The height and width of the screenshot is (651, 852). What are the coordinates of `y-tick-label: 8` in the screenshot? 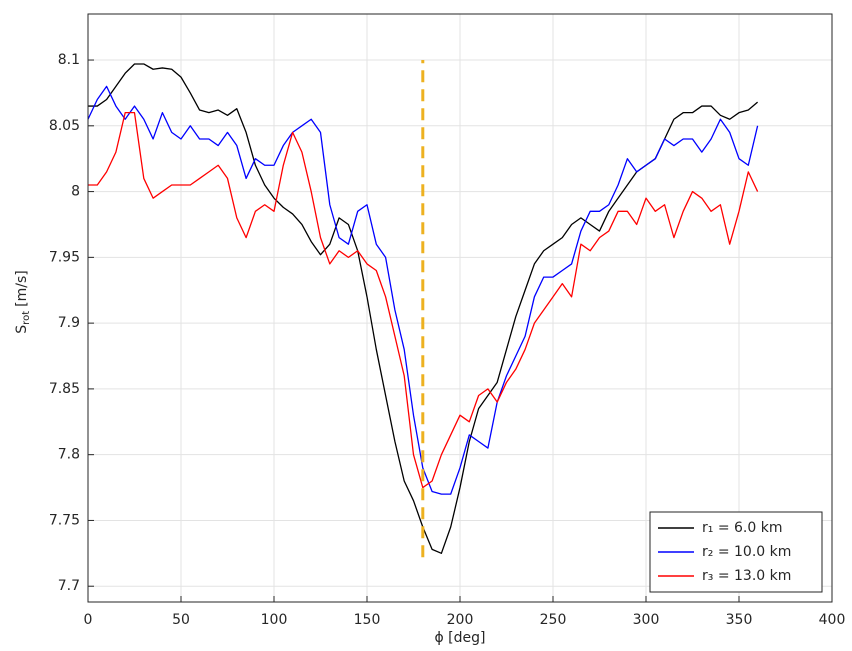 It's located at (75, 192).